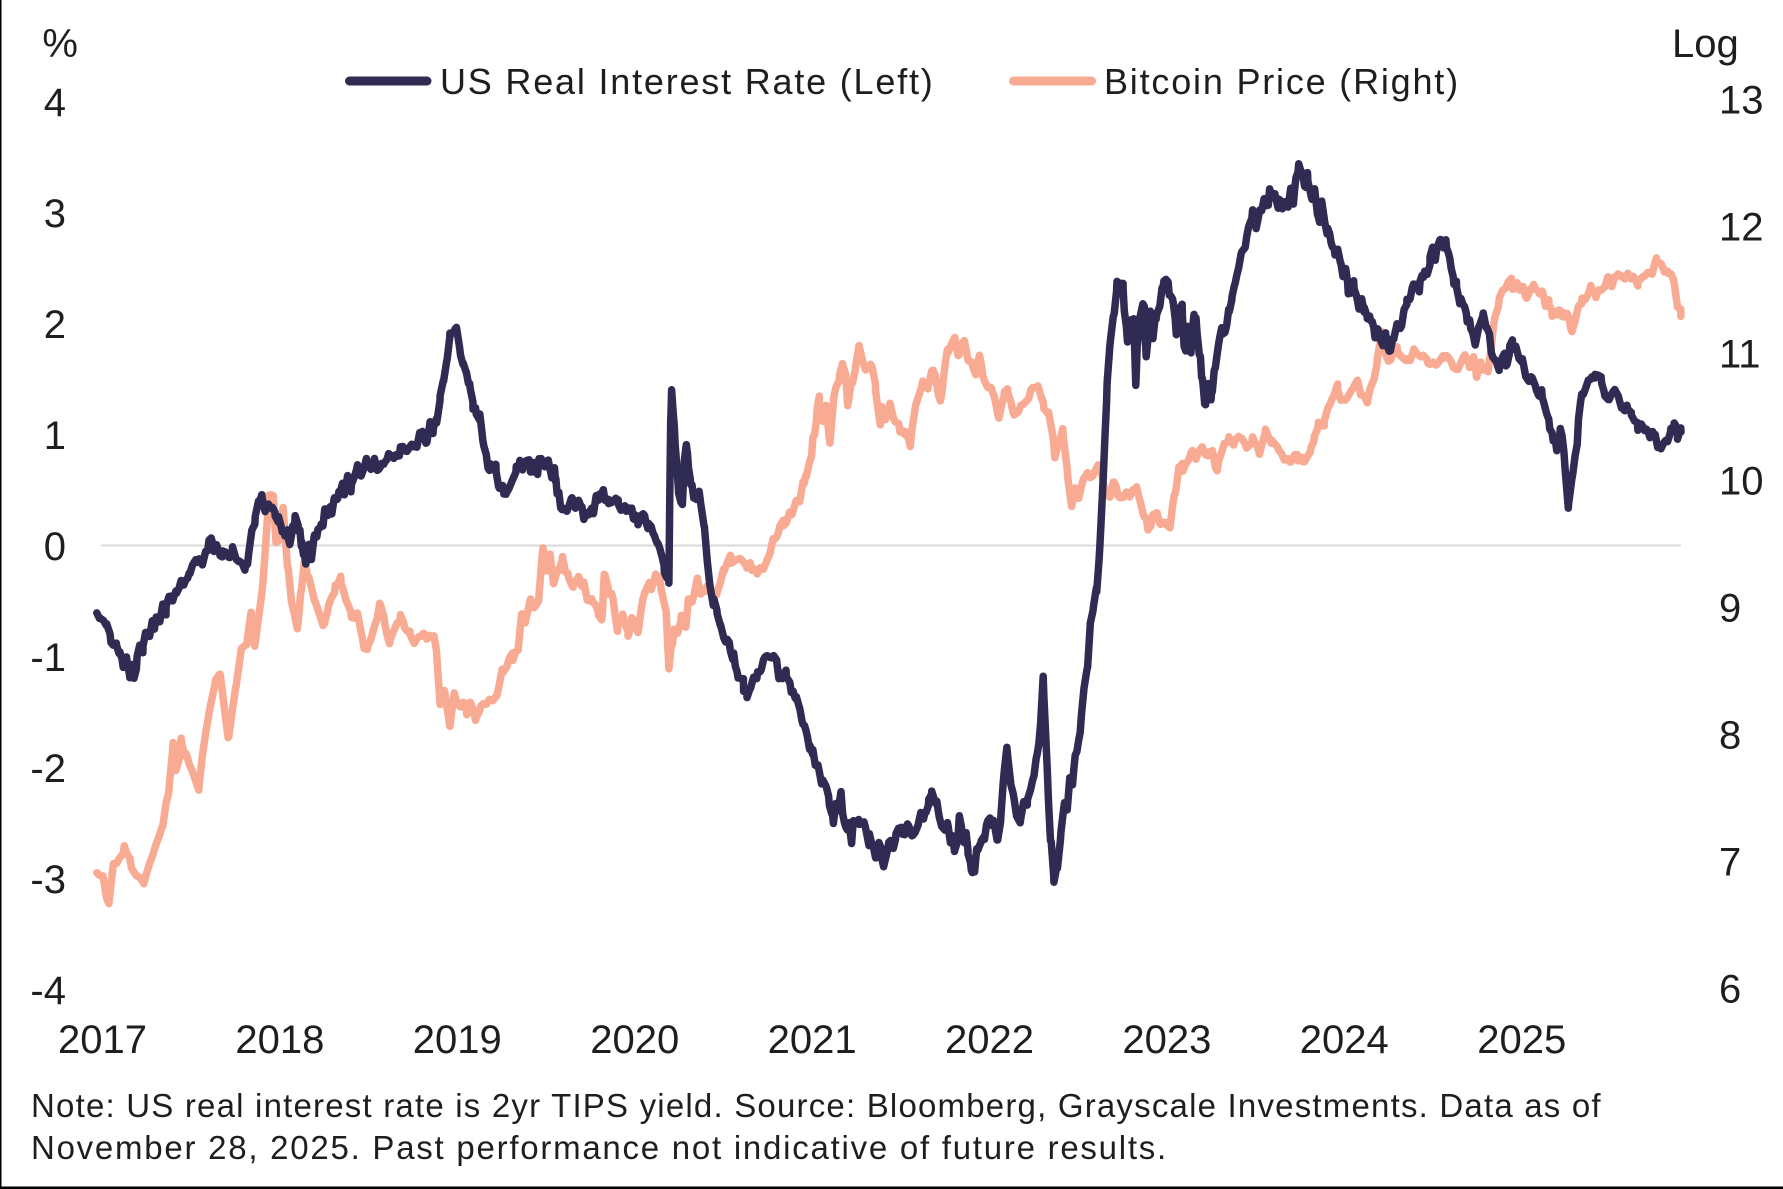  I want to click on svg-text: 2018, so click(279, 1040).